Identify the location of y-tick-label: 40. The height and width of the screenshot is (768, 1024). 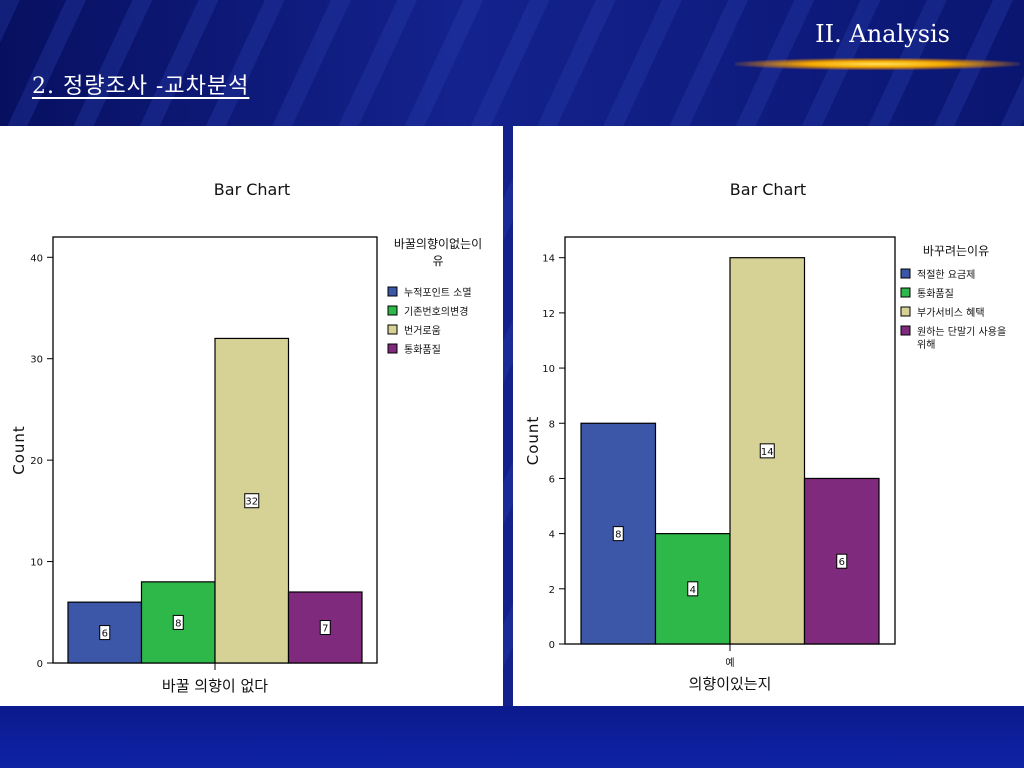
(36, 258).